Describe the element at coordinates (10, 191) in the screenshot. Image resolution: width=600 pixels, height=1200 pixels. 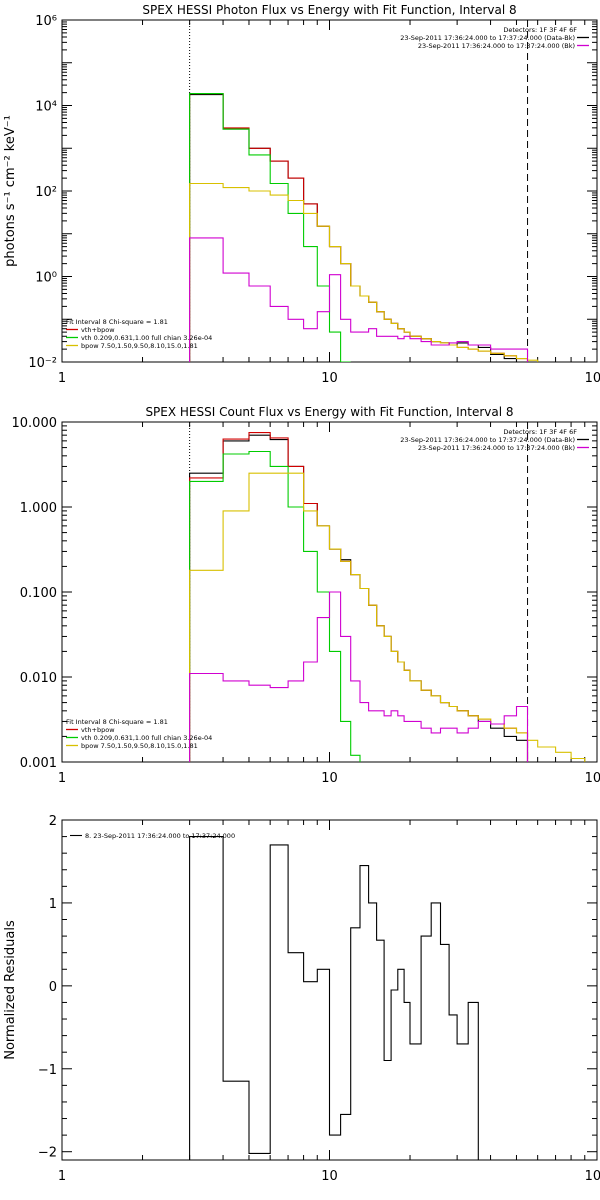
I see `y-axis-label: photons s⁻¹ cm⁻² keV⁻¹` at that location.